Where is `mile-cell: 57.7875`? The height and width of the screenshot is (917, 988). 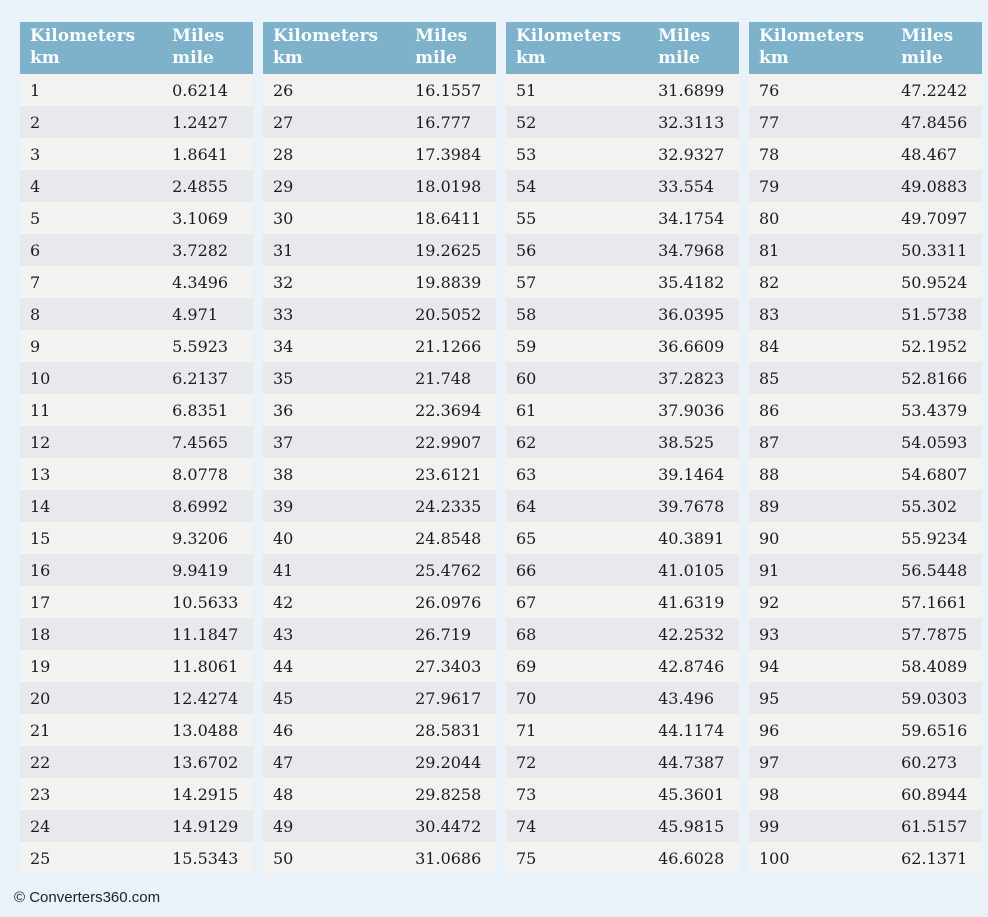 mile-cell: 57.7875 is located at coordinates (934, 634).